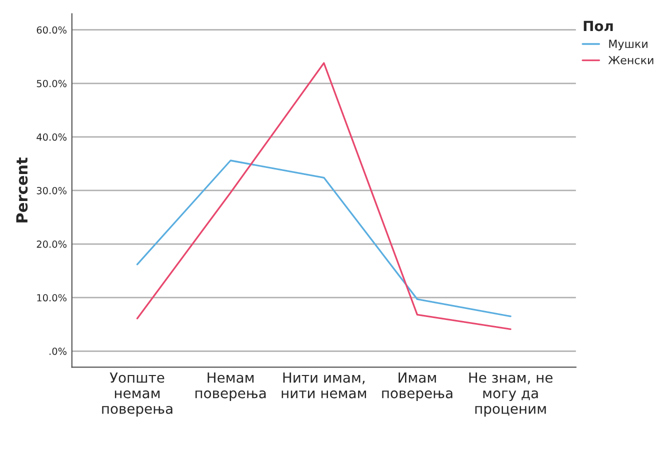 The height and width of the screenshot is (459, 672). I want to click on y-tick-label: 40.0%, so click(51, 137).